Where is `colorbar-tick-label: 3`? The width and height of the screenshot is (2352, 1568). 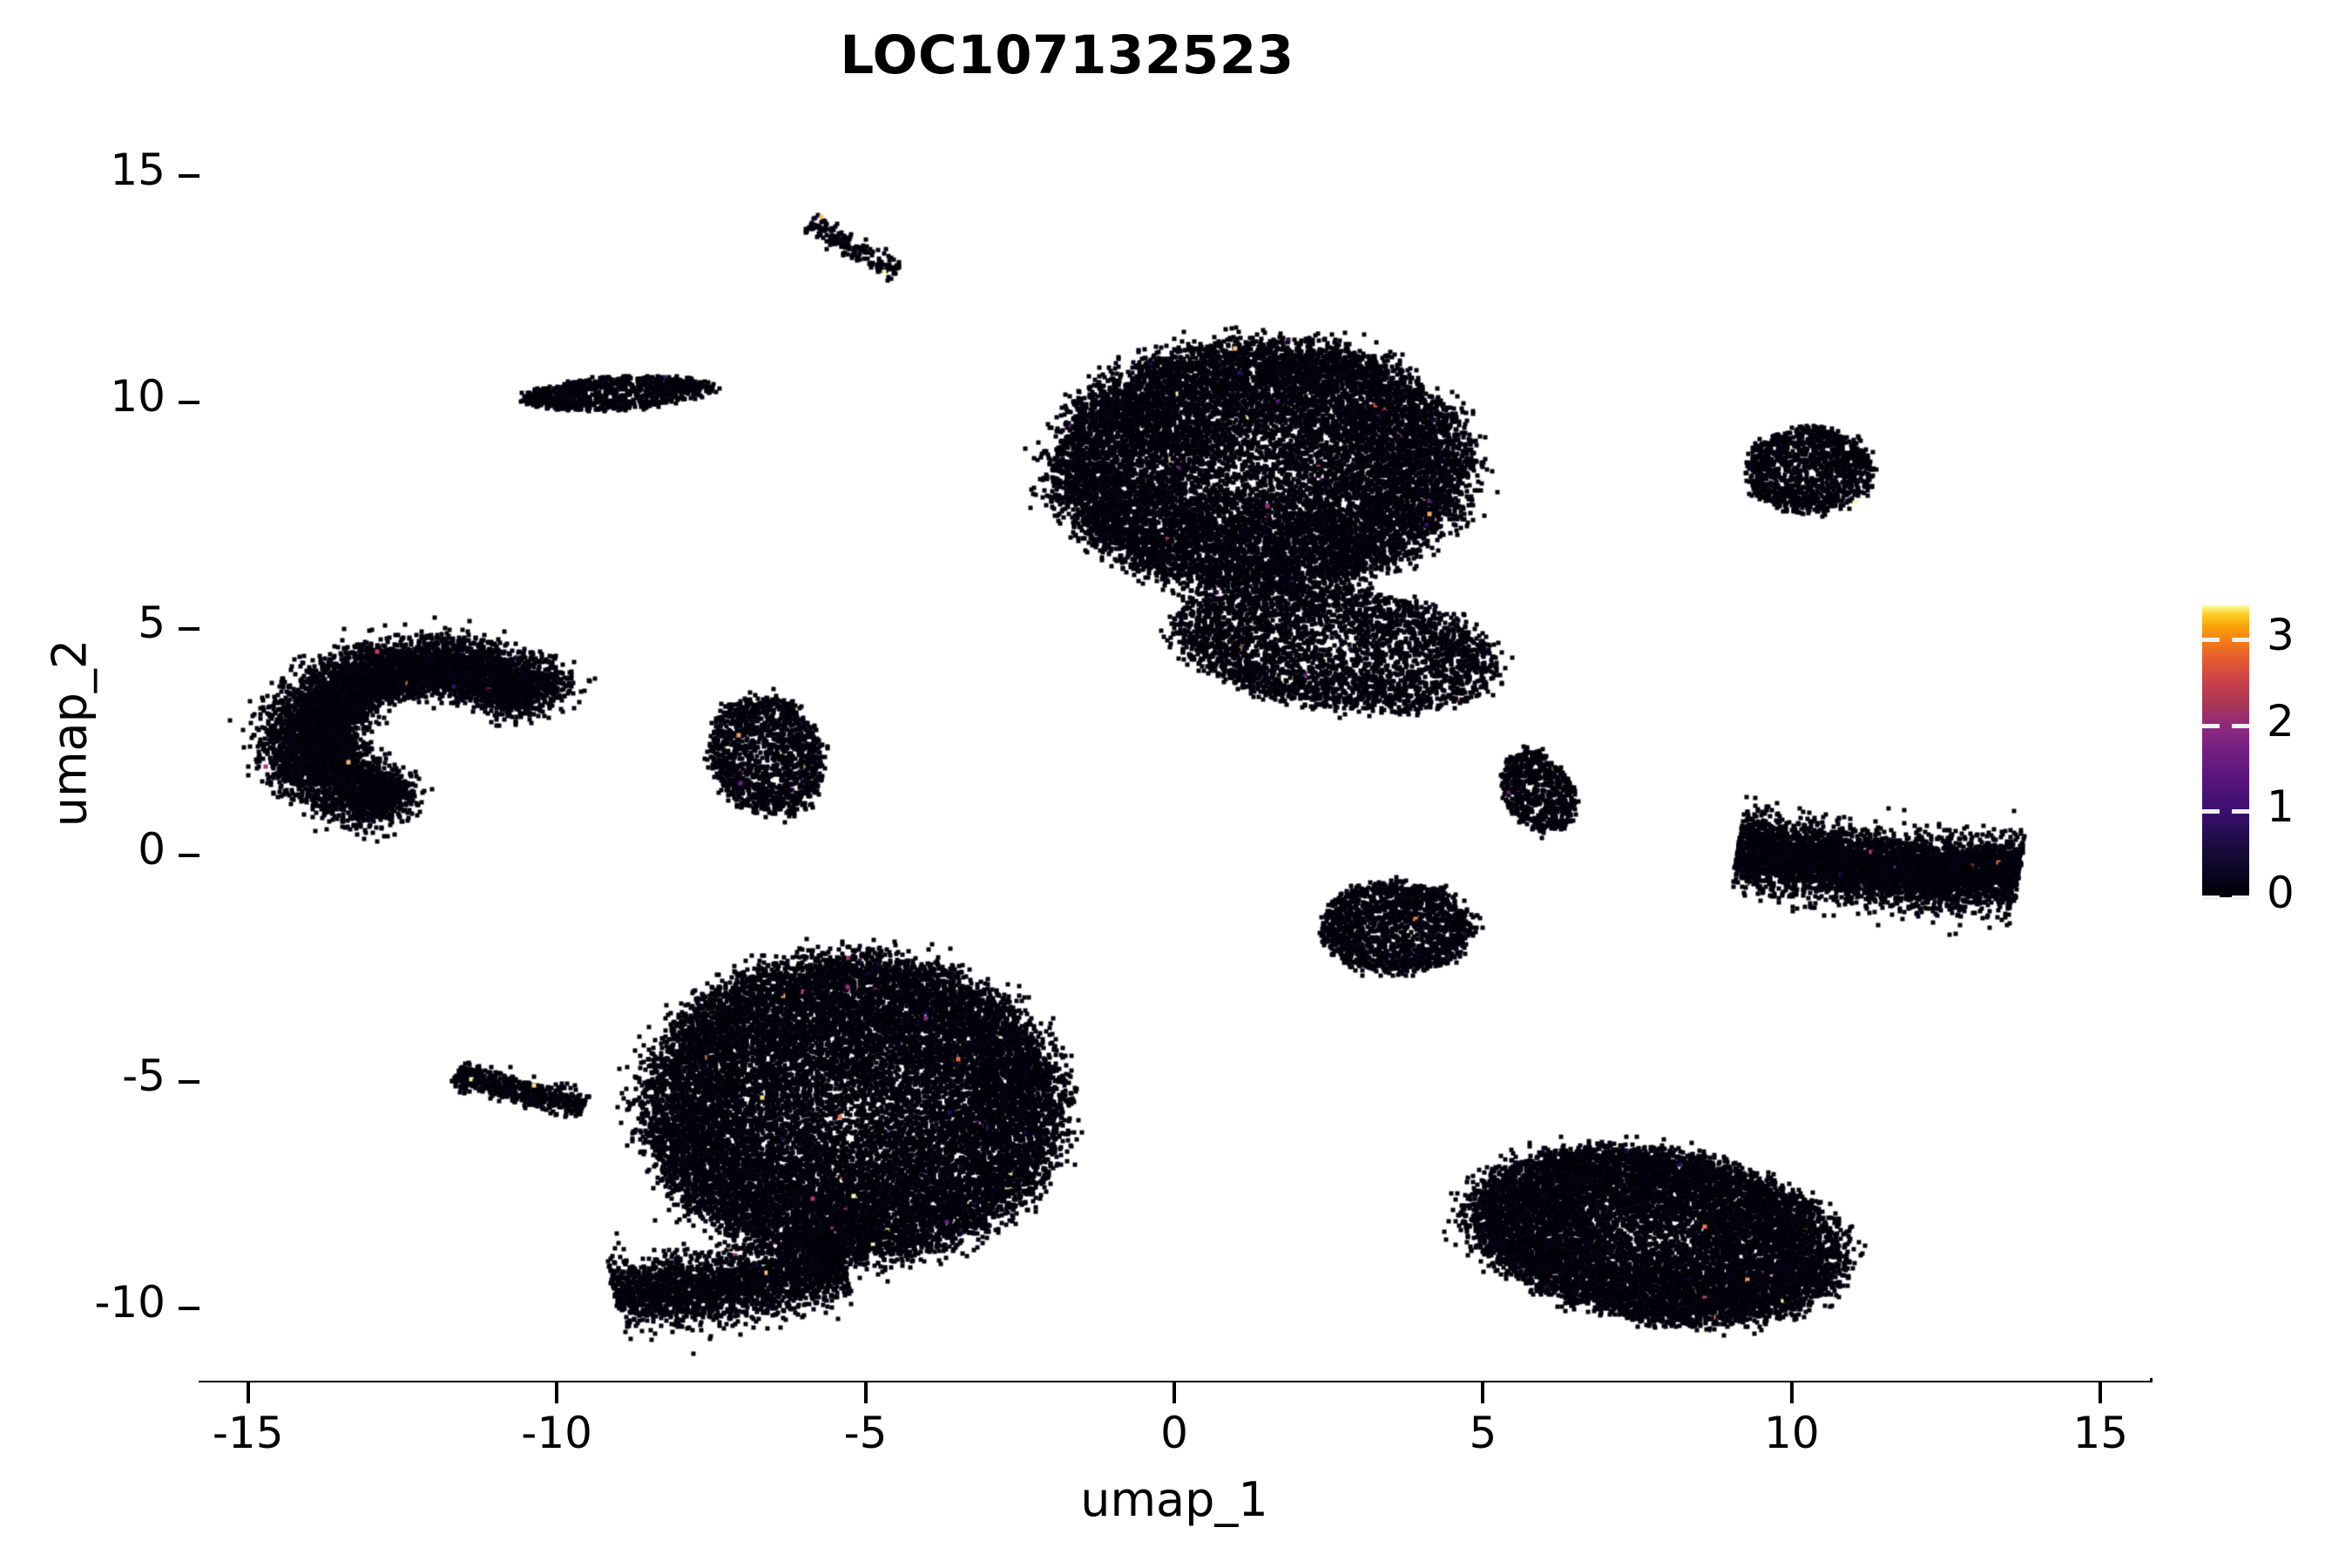 colorbar-tick-label: 3 is located at coordinates (2281, 635).